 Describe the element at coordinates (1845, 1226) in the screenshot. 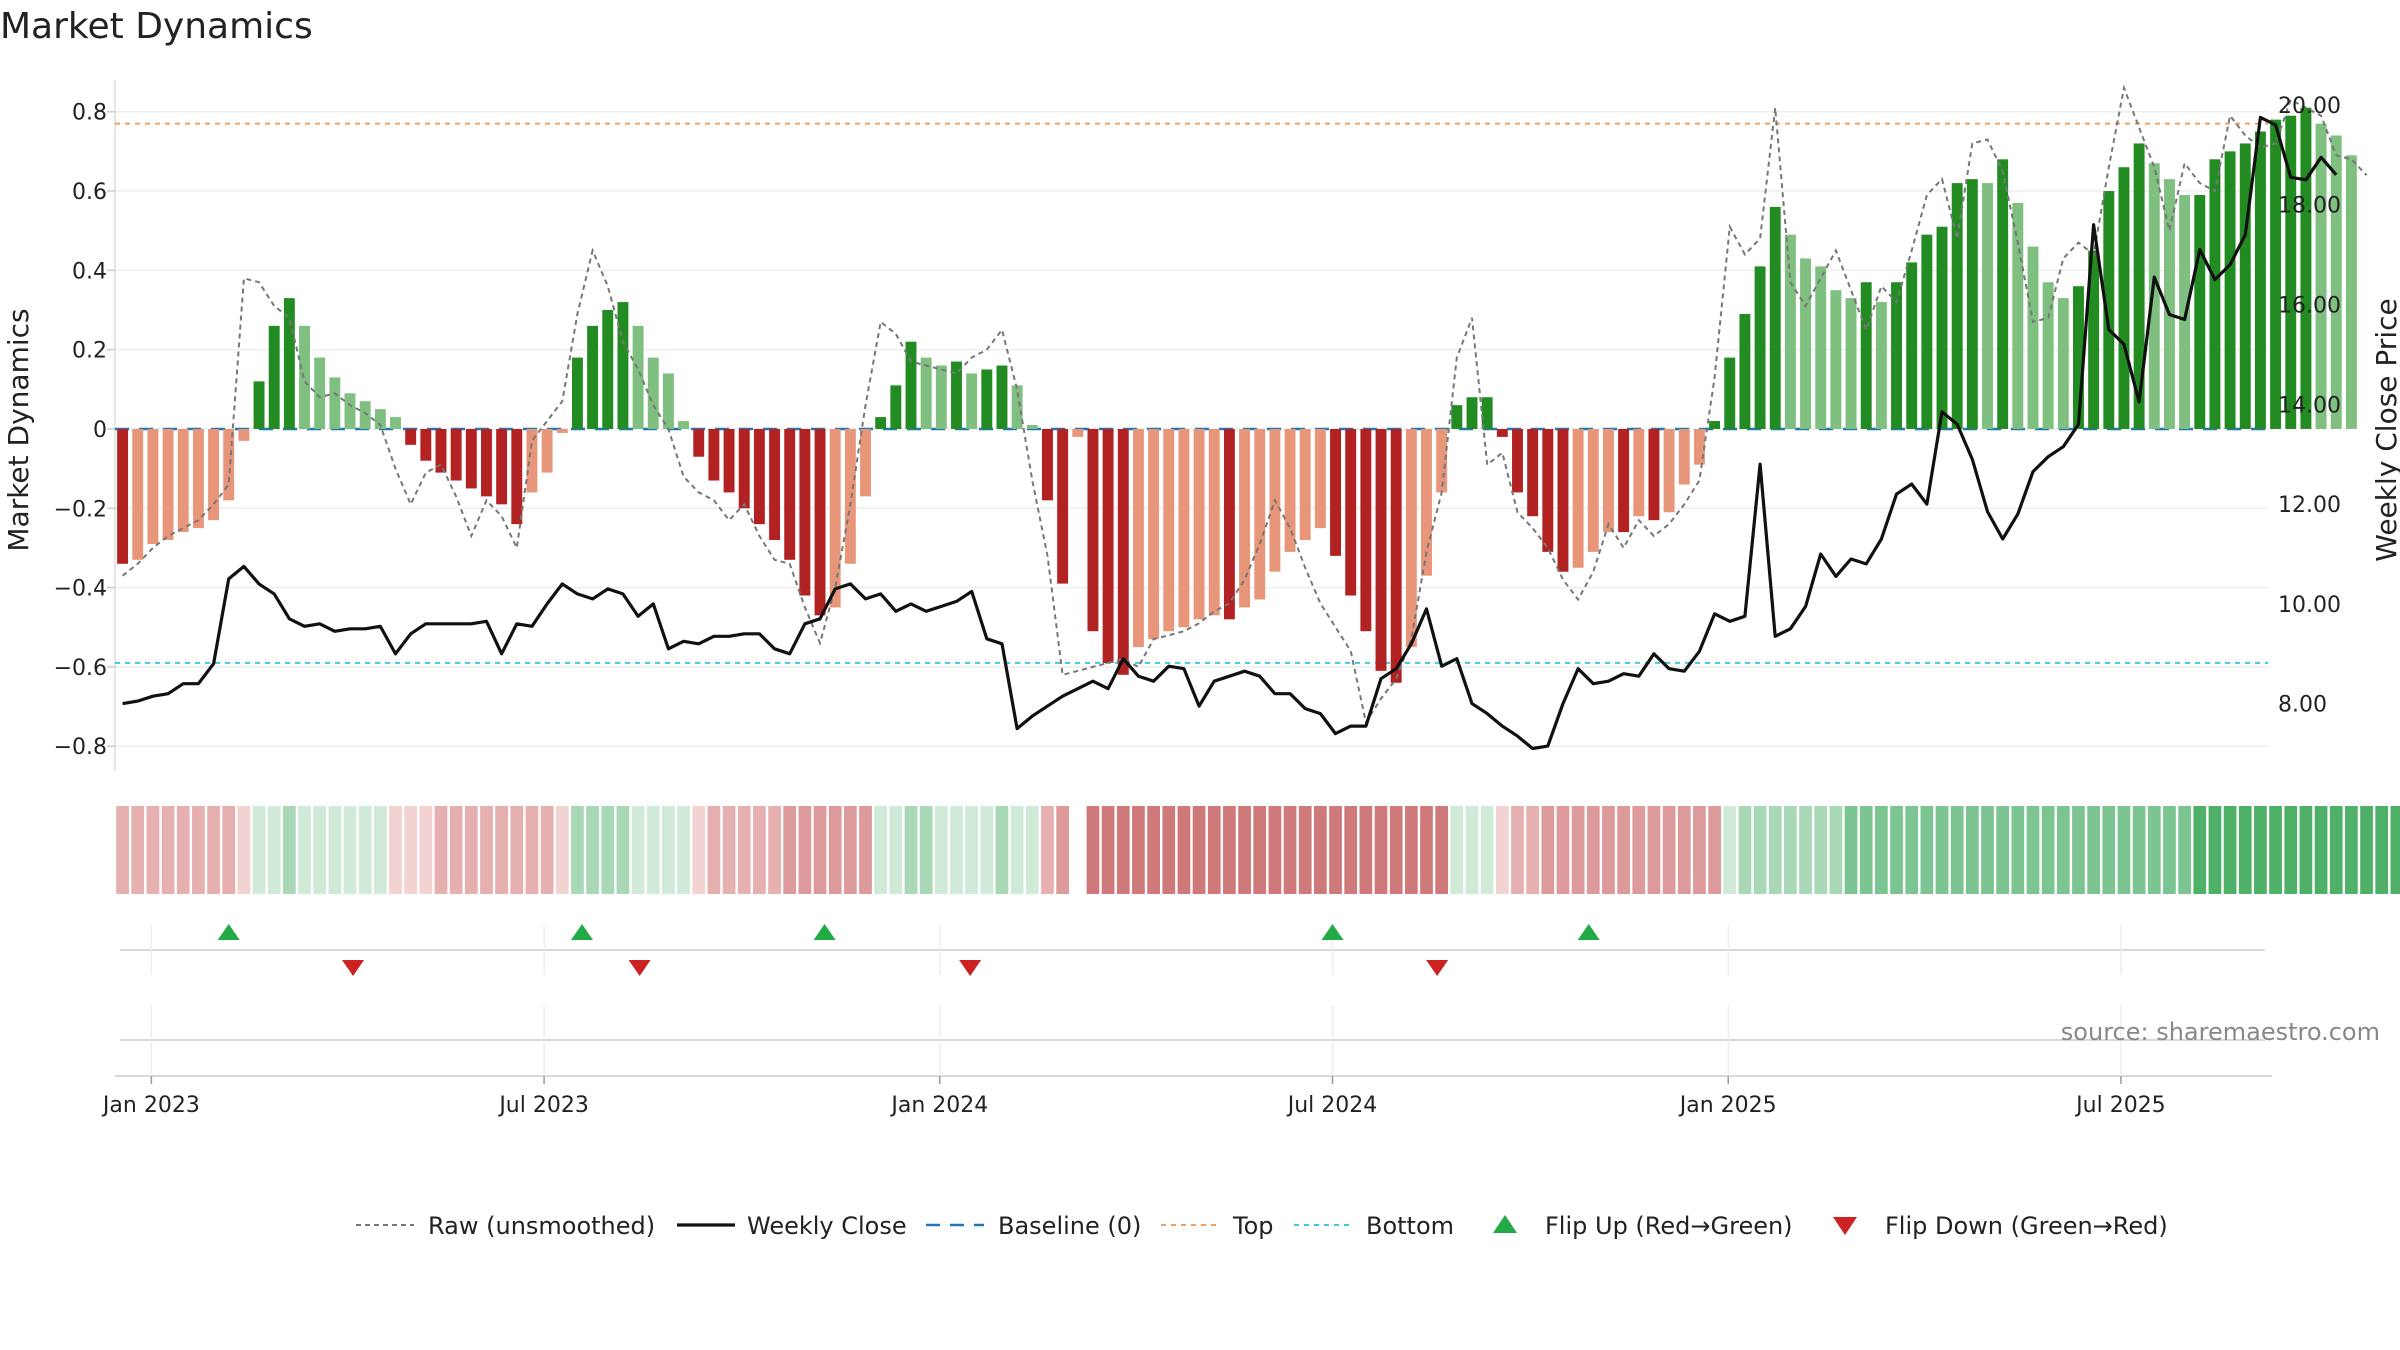

I see `legend-swatch-flip-down` at that location.